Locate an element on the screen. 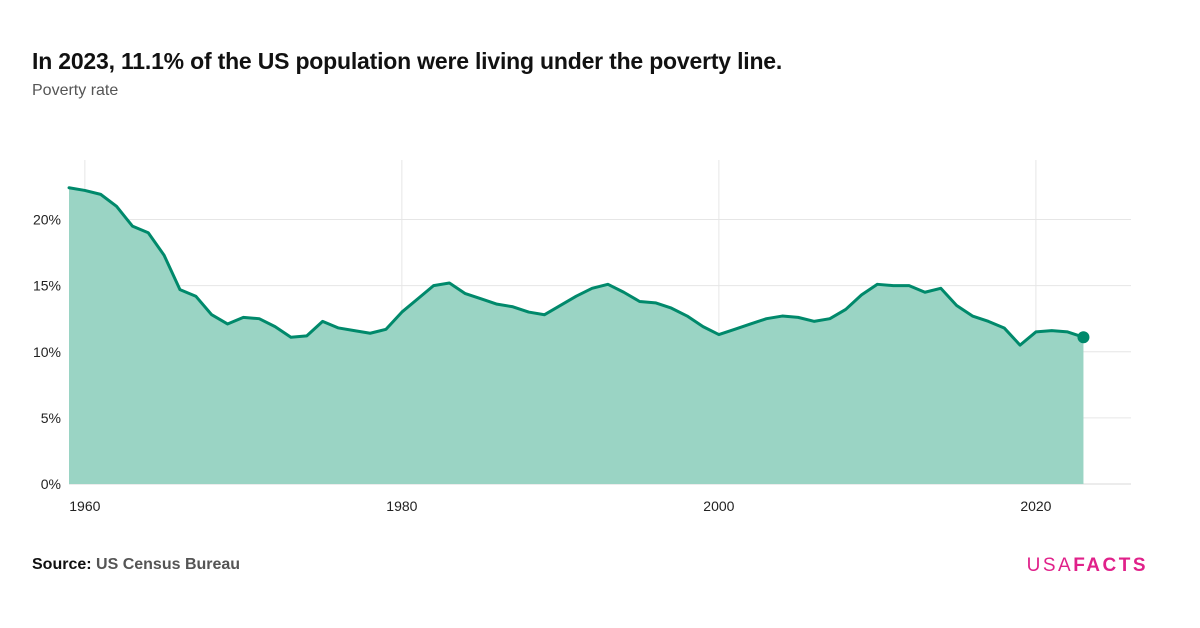 The height and width of the screenshot is (628, 1200). logo-text-usa: USA is located at coordinates (1050, 565).